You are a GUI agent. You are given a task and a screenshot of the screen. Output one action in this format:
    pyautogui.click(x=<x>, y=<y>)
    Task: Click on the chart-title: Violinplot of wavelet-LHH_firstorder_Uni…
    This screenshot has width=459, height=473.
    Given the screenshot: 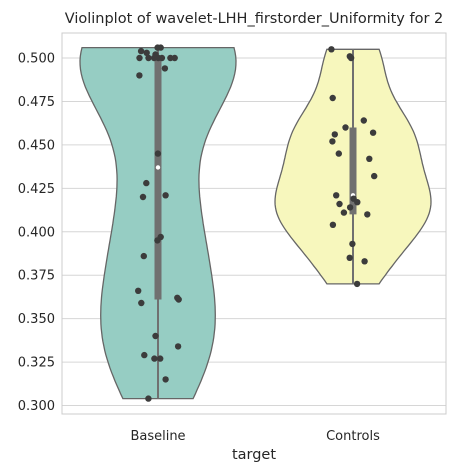 What is the action you would take?
    pyautogui.click(x=254, y=19)
    